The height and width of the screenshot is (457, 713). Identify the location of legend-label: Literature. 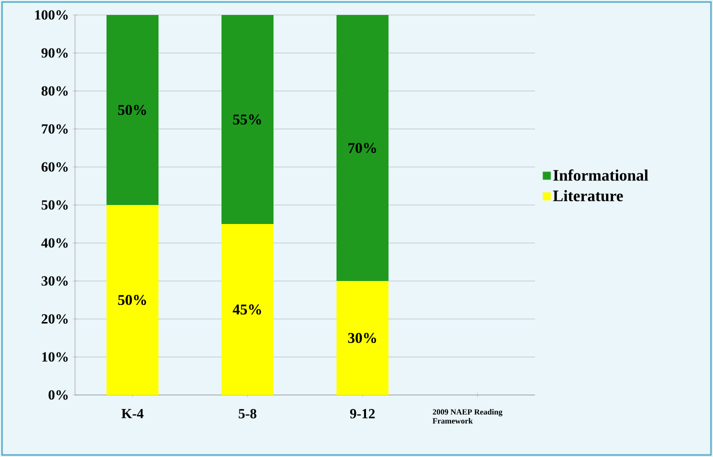
(588, 196).